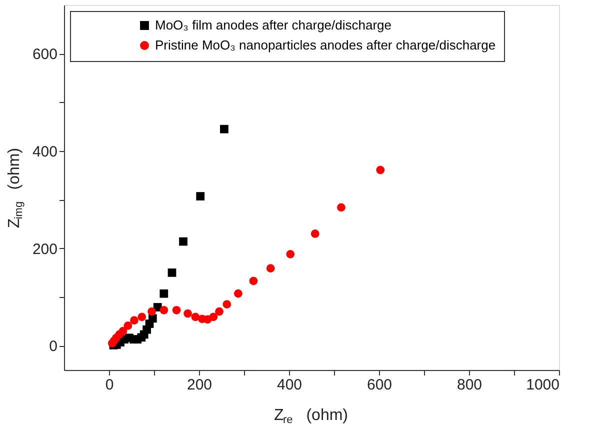 This screenshot has width=598, height=437. Describe the element at coordinates (53, 347) in the screenshot. I see `y-tick-label: 0` at that location.